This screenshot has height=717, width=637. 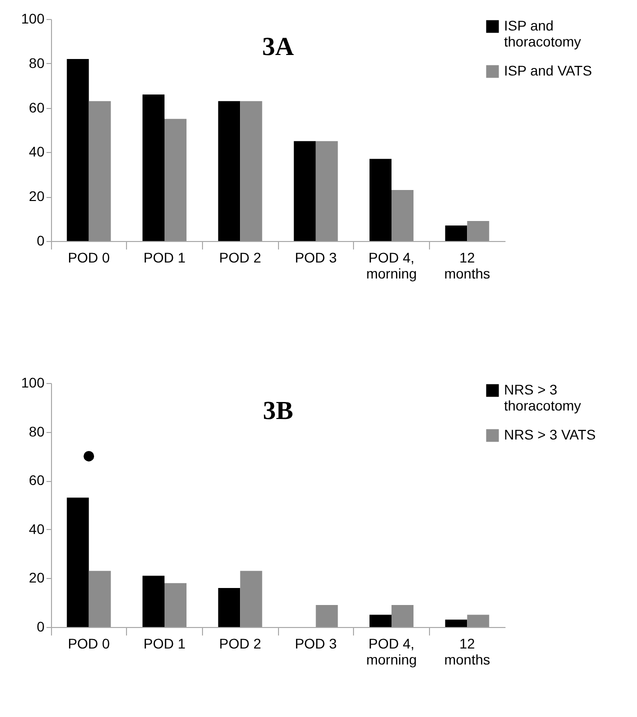 What do you see at coordinates (278, 46) in the screenshot?
I see `text: 3A` at bounding box center [278, 46].